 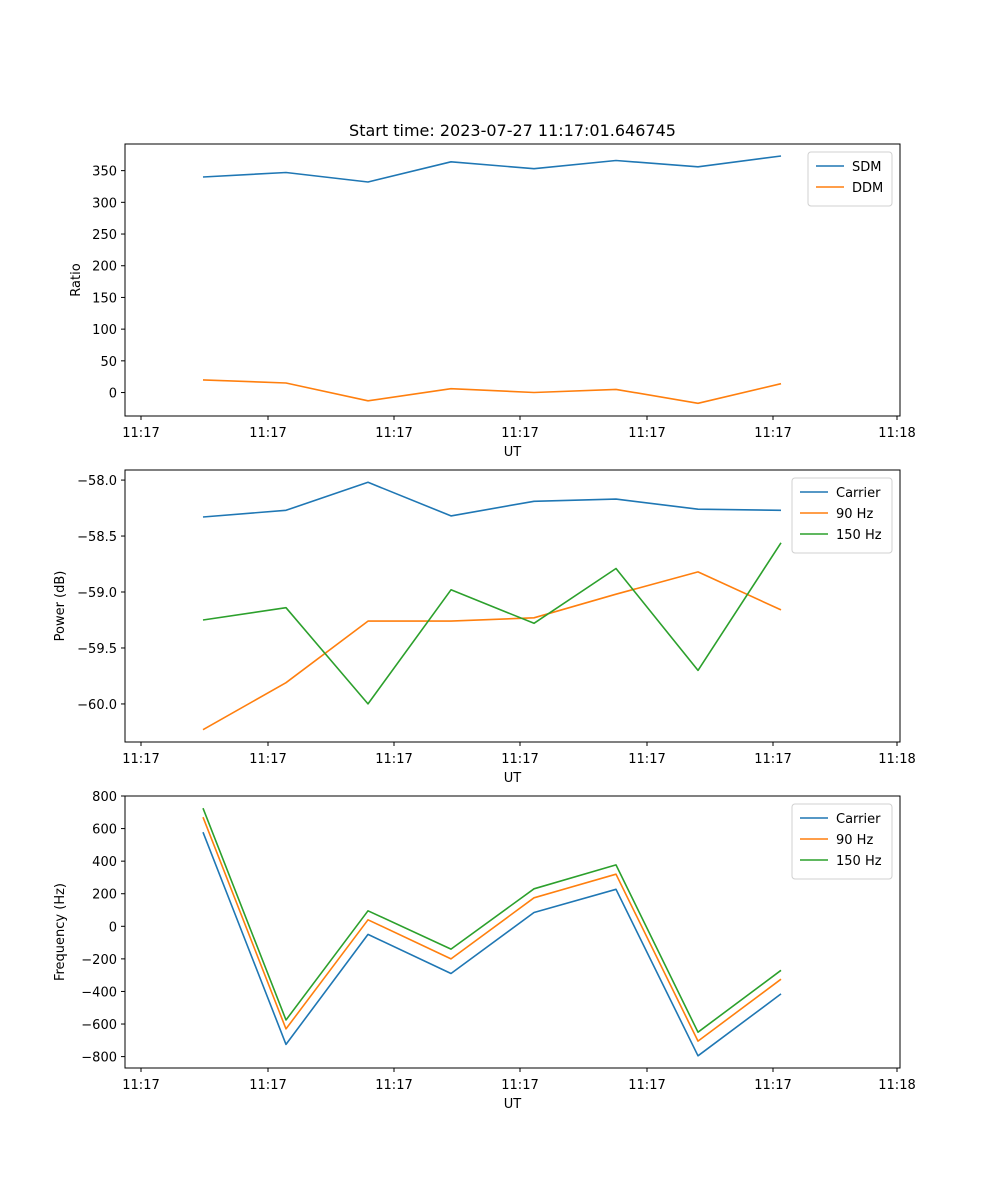 I want to click on y-axis-label: Frequency (Hz), so click(x=60, y=932).